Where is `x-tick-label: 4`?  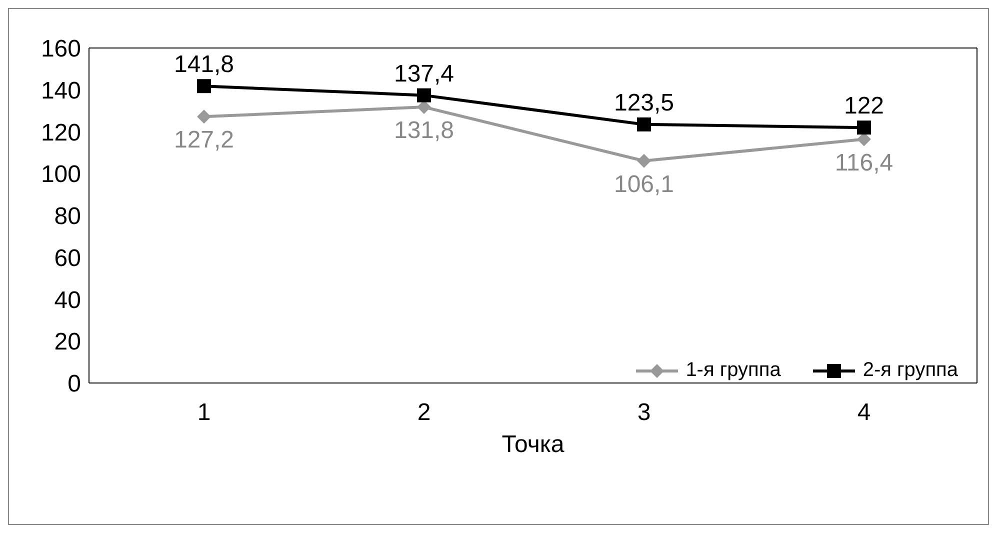 x-tick-label: 4 is located at coordinates (864, 412).